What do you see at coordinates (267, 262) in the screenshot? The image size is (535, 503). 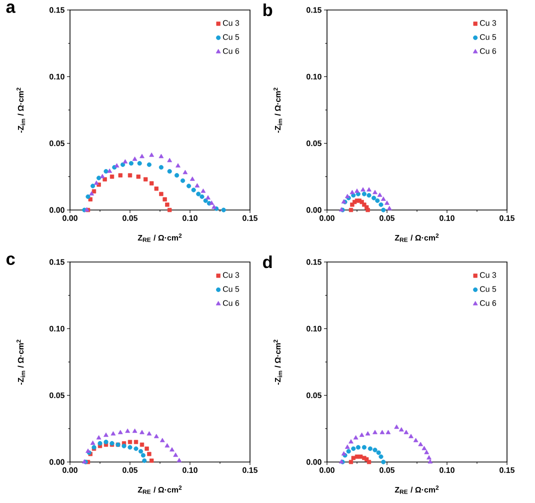 I see `chart-title: d` at bounding box center [267, 262].